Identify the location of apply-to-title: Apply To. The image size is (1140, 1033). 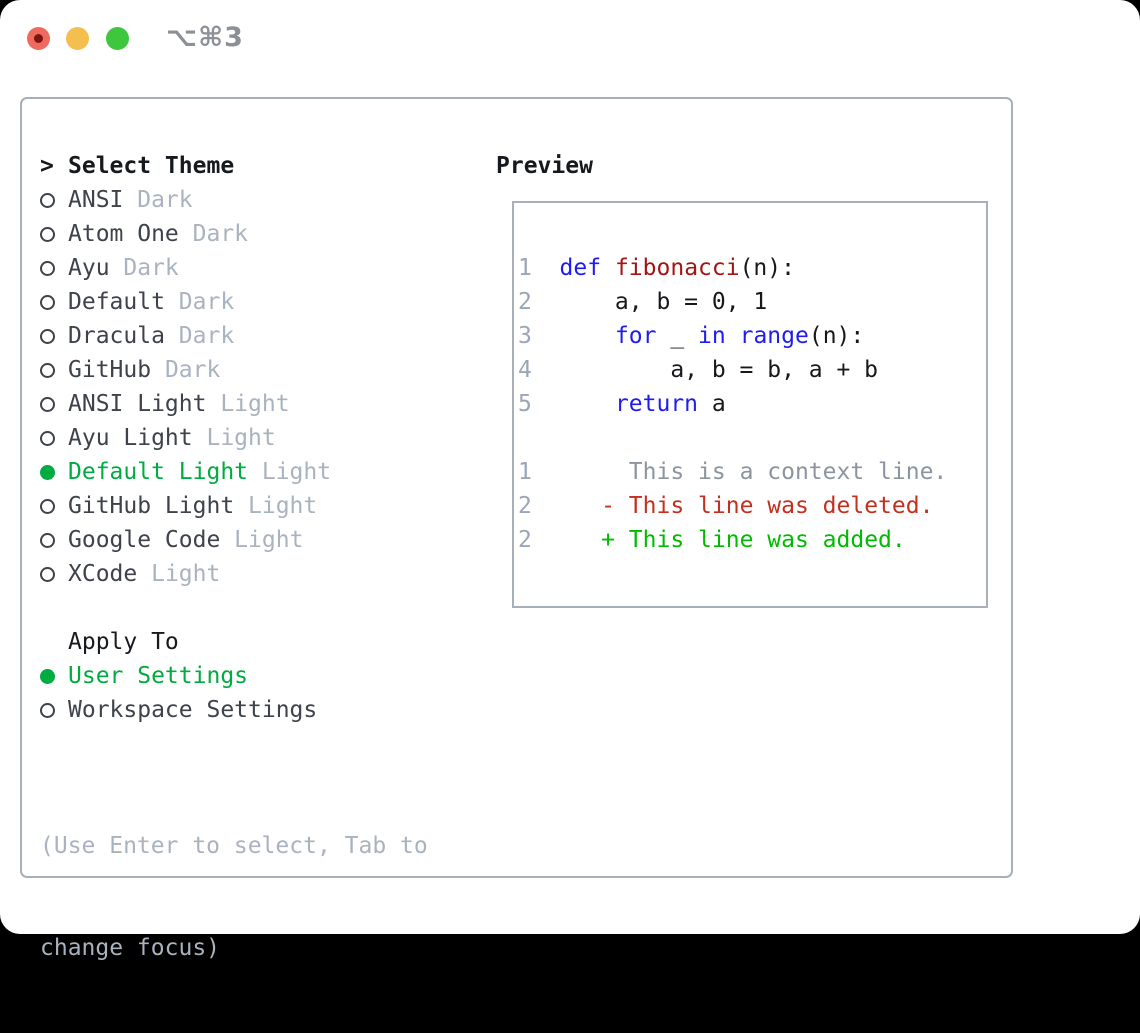
(123, 642).